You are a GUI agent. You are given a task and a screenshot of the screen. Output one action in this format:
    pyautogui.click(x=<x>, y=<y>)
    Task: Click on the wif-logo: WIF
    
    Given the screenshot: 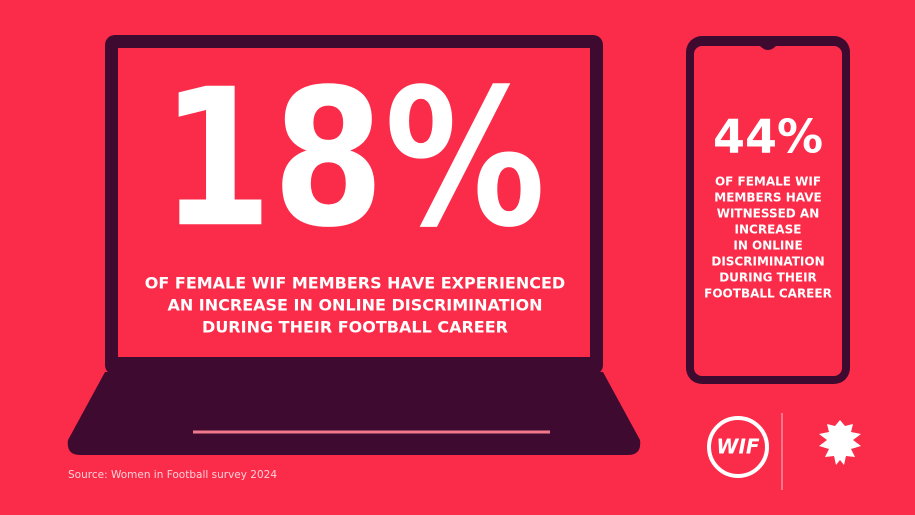 What is the action you would take?
    pyautogui.click(x=738, y=447)
    